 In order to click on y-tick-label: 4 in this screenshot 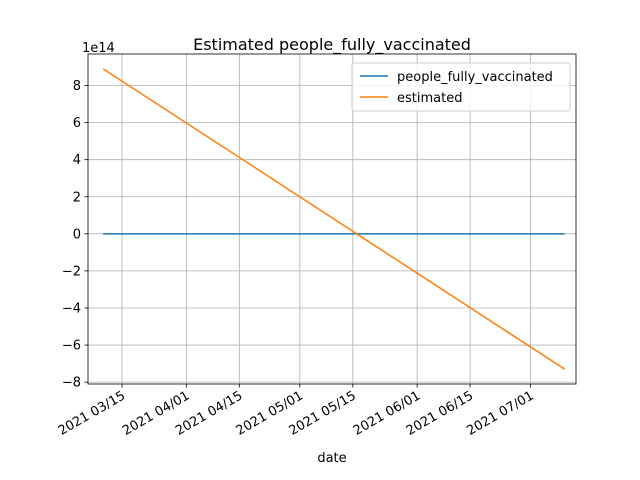, I will do `click(77, 160)`.